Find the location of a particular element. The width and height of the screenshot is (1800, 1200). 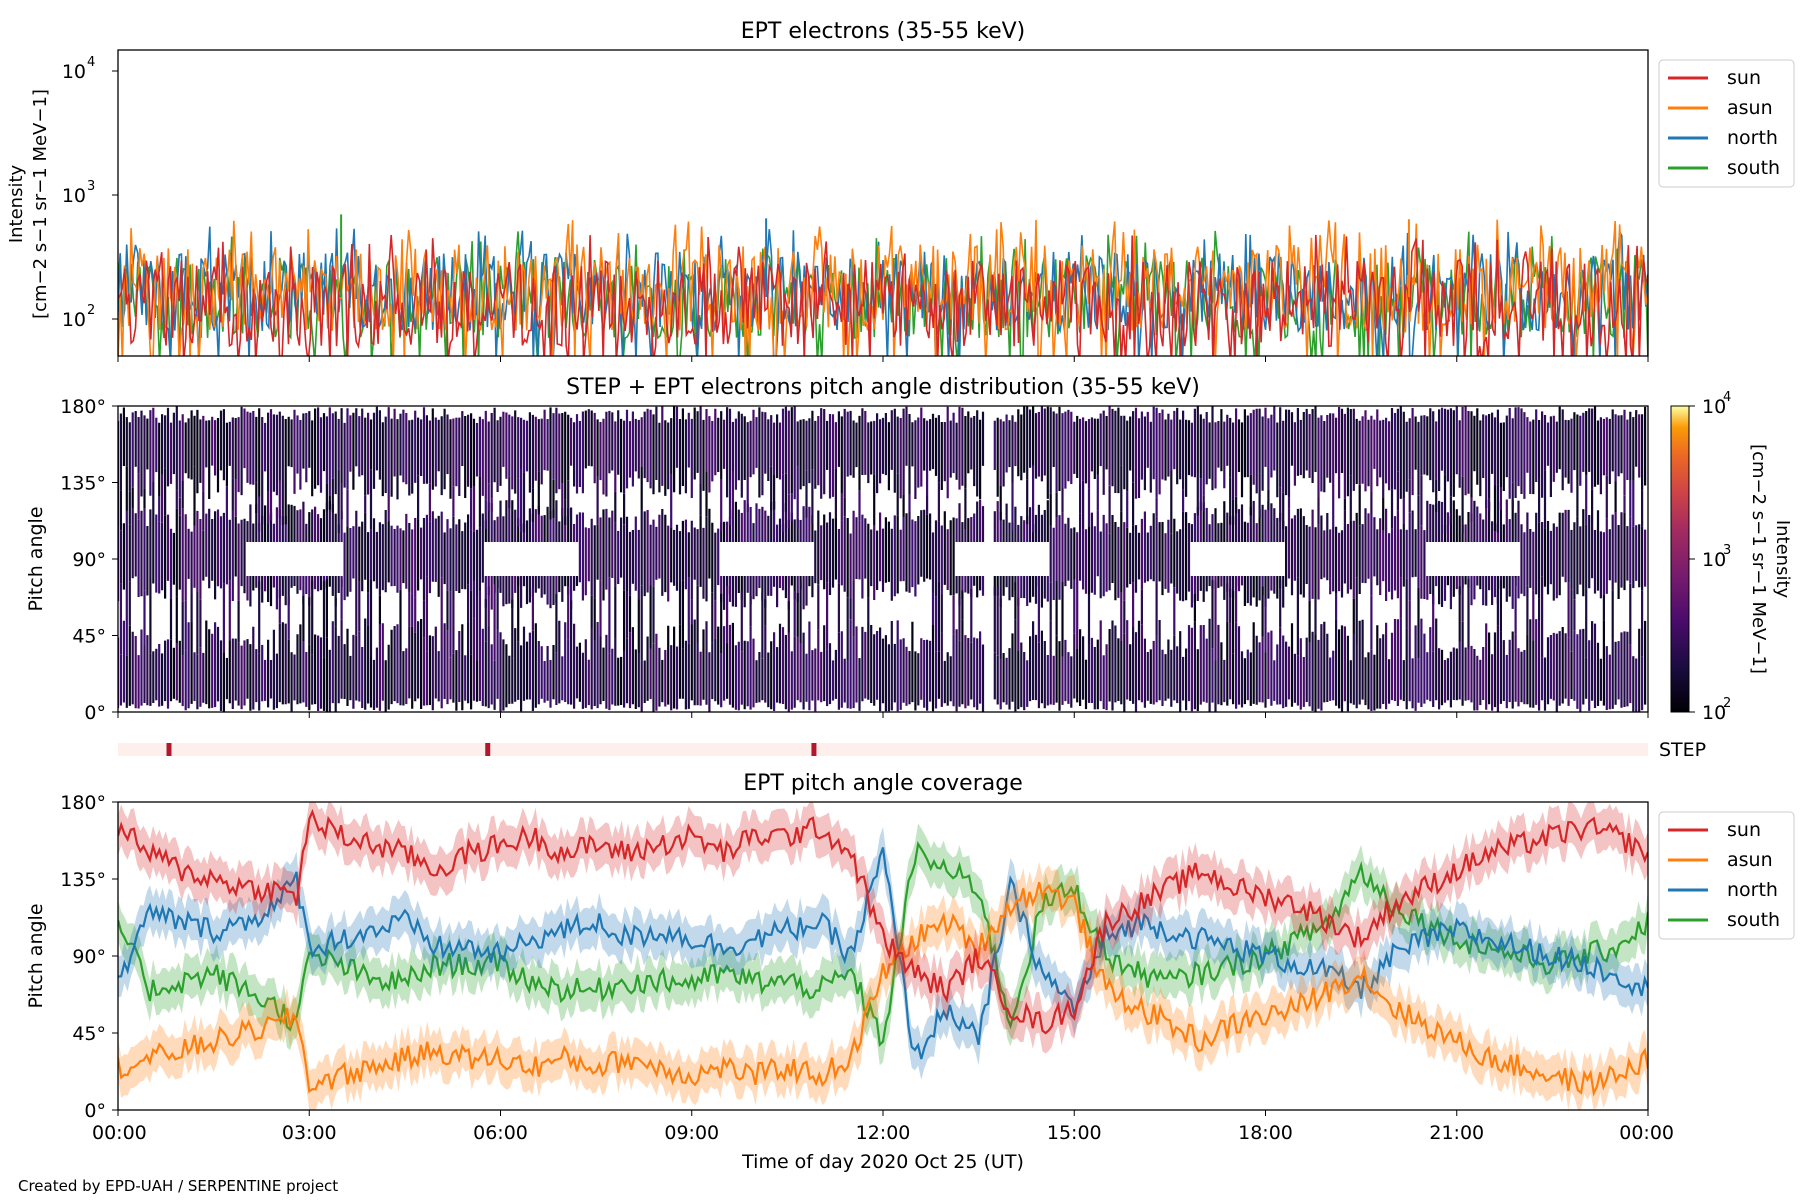

x-axis-label: Time of day 2020 Oct 25 (UT) is located at coordinates (882, 1162).